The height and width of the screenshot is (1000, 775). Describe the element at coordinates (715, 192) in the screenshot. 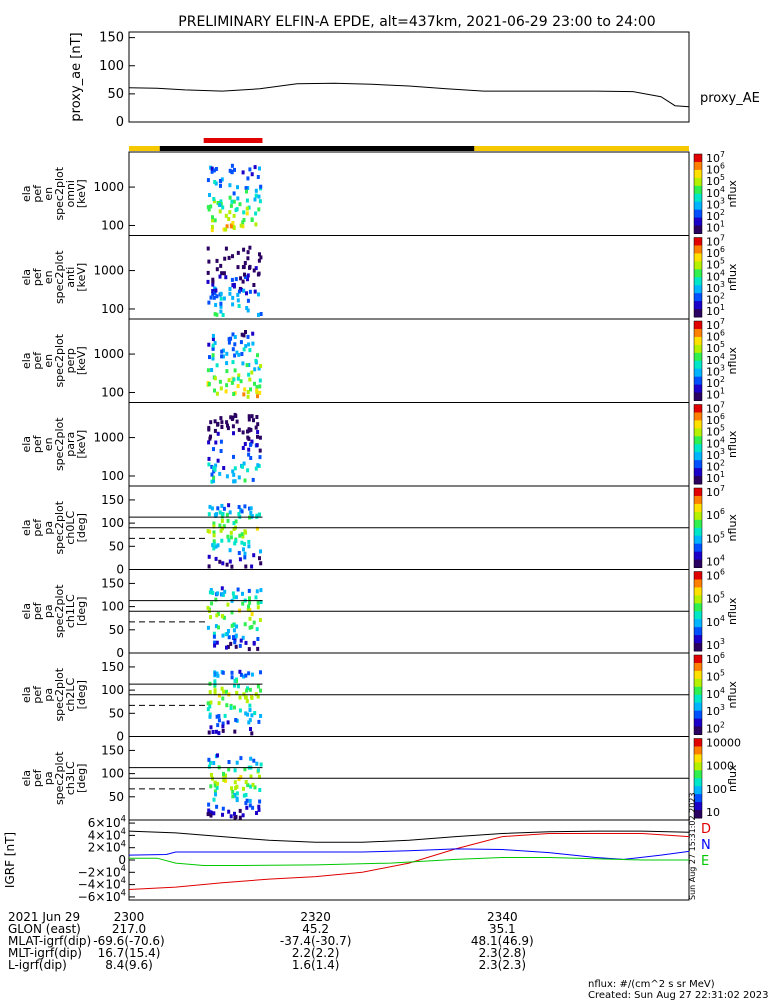

I see `colorbar-tick-label: 10⁴` at that location.